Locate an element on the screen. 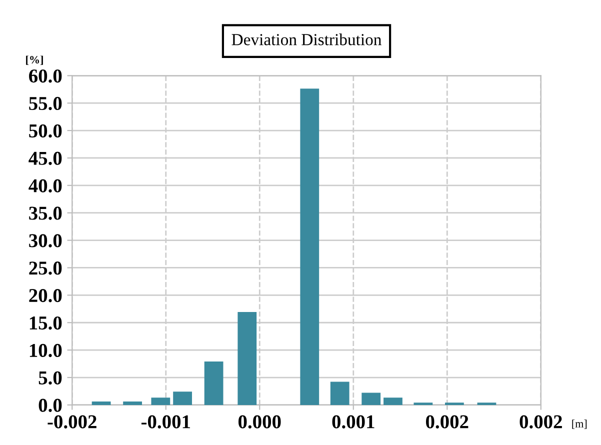 This screenshot has width=601, height=445. chart-title: Deviation Distribution is located at coordinates (307, 40).